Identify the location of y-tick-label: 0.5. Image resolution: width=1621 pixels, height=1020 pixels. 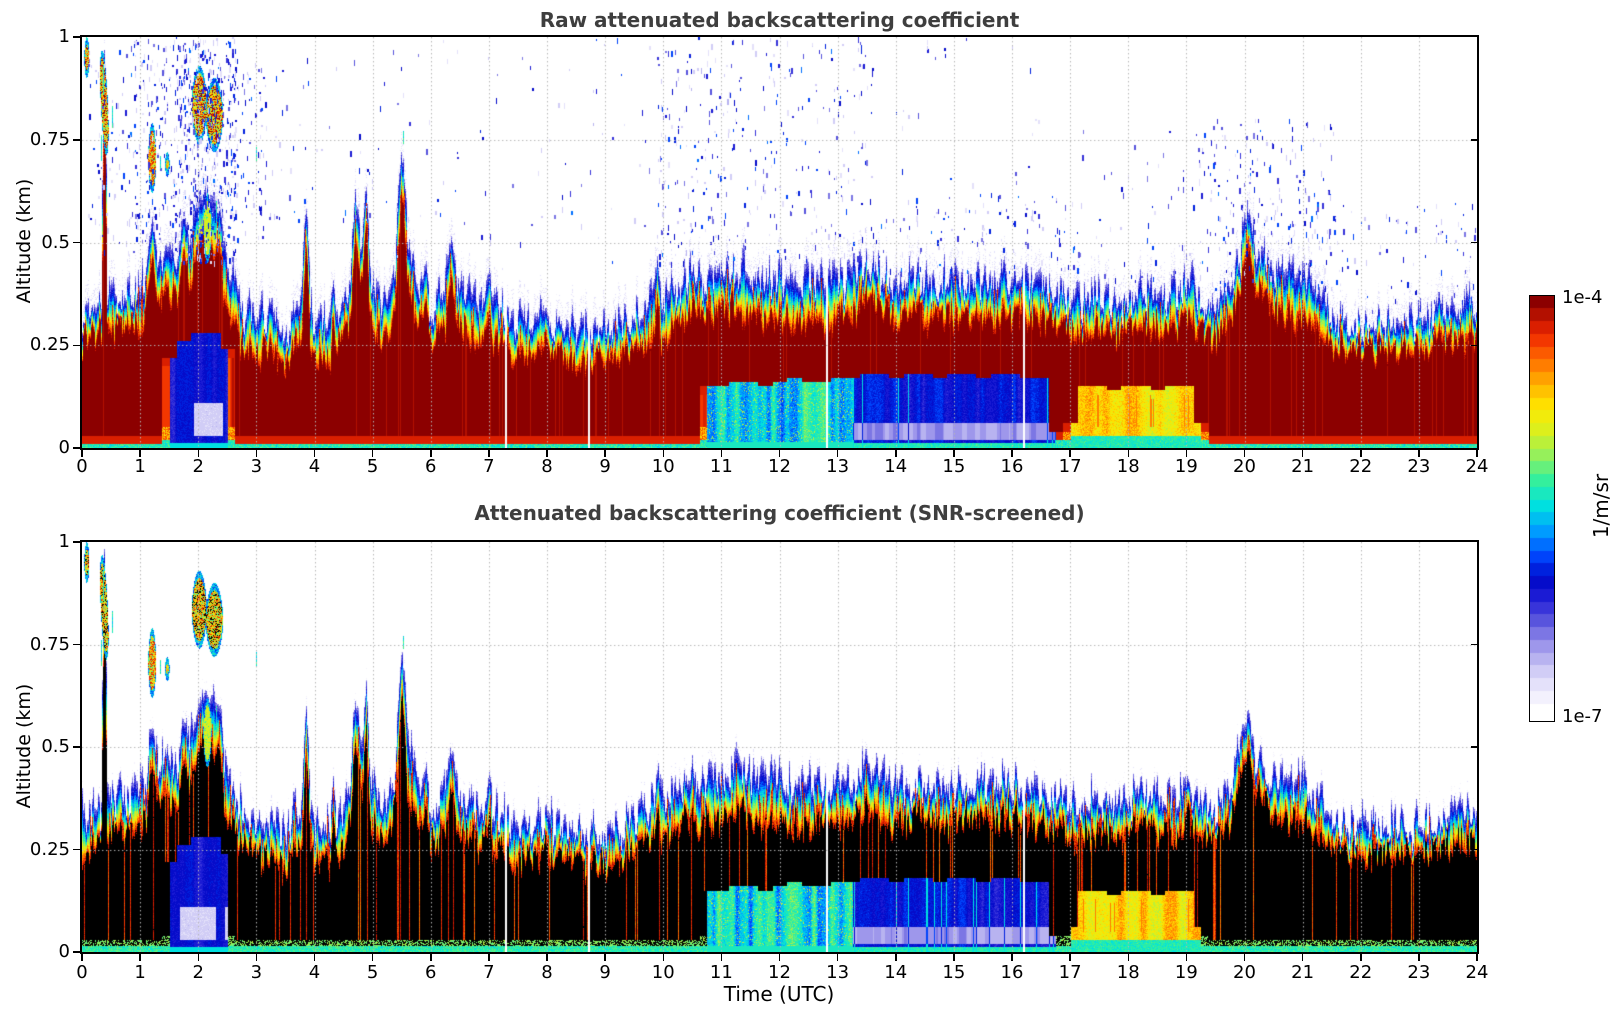
(55, 746).